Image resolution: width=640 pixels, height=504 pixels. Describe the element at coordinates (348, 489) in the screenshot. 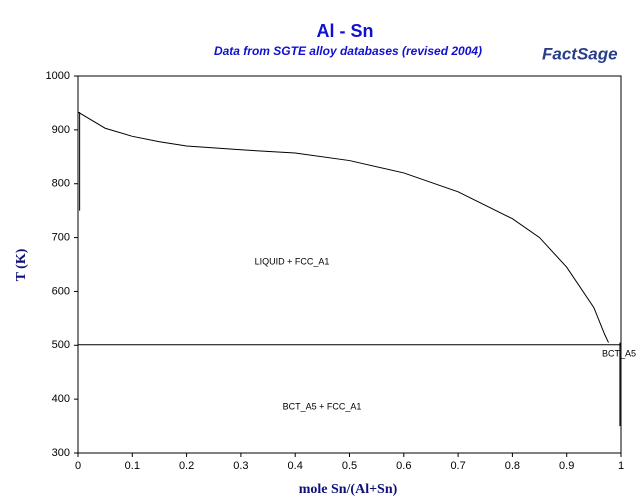

I see `x-axis-label: mole Sn/(Al+Sn)` at that location.